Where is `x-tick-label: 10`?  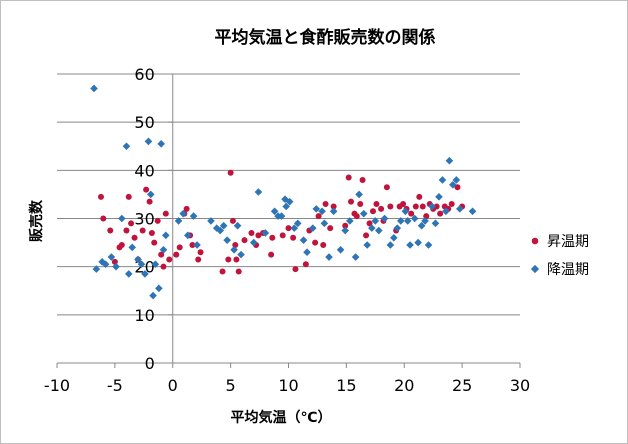 x-tick-label: 10 is located at coordinates (288, 385).